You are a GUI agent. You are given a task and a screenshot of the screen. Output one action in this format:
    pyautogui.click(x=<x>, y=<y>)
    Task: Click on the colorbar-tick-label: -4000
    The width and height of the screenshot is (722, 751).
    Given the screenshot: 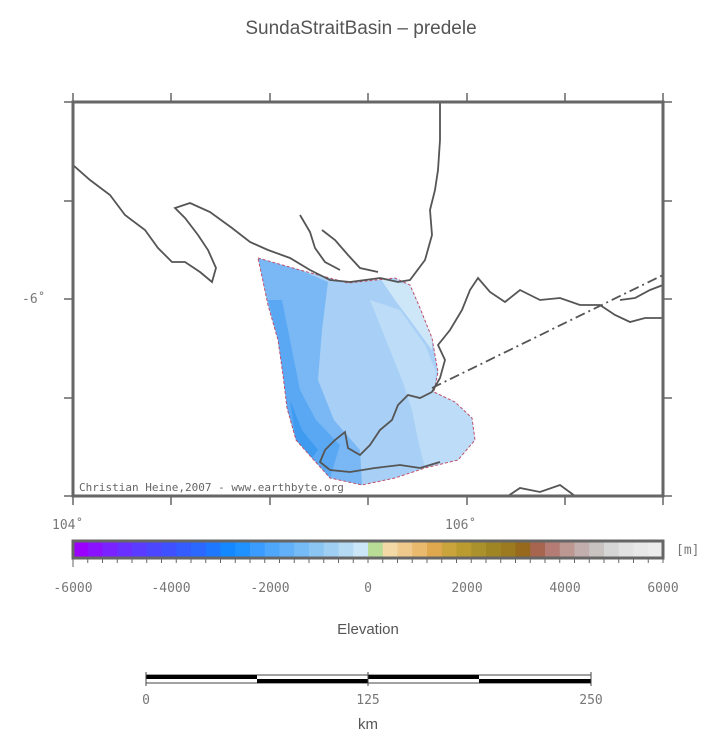 What is the action you would take?
    pyautogui.click(x=171, y=588)
    